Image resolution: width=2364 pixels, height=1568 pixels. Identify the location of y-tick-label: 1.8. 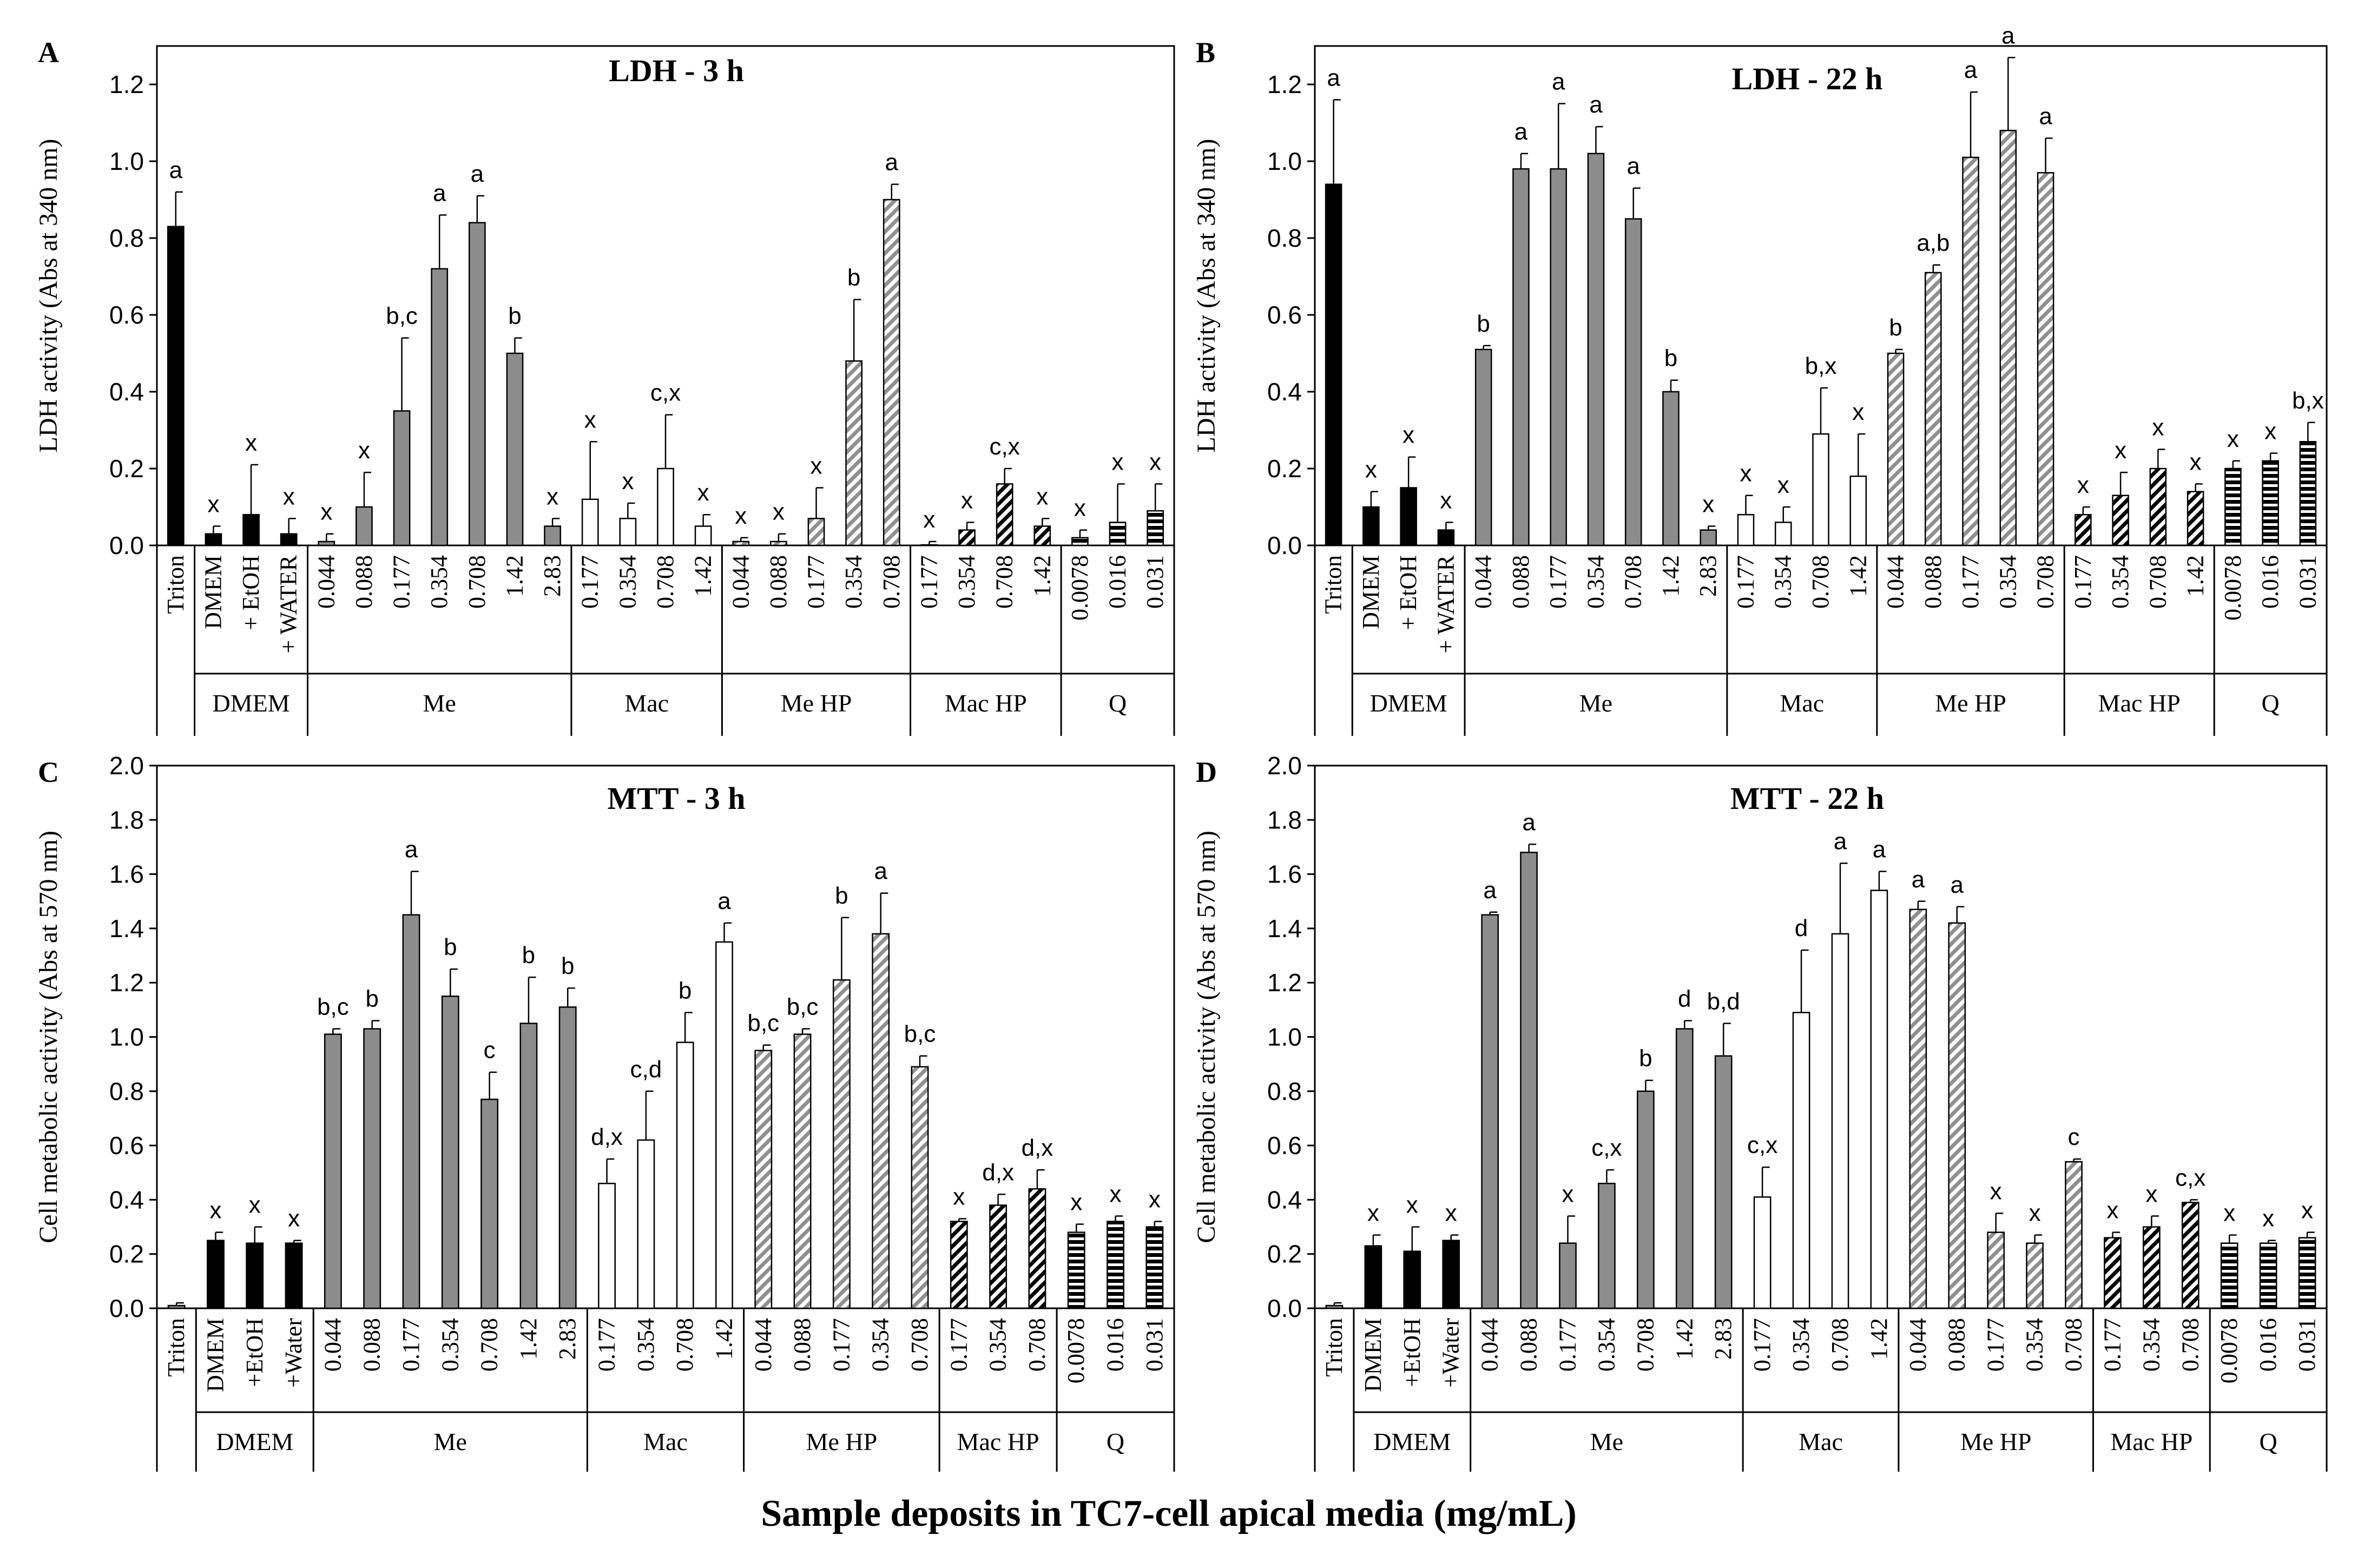
(126, 820).